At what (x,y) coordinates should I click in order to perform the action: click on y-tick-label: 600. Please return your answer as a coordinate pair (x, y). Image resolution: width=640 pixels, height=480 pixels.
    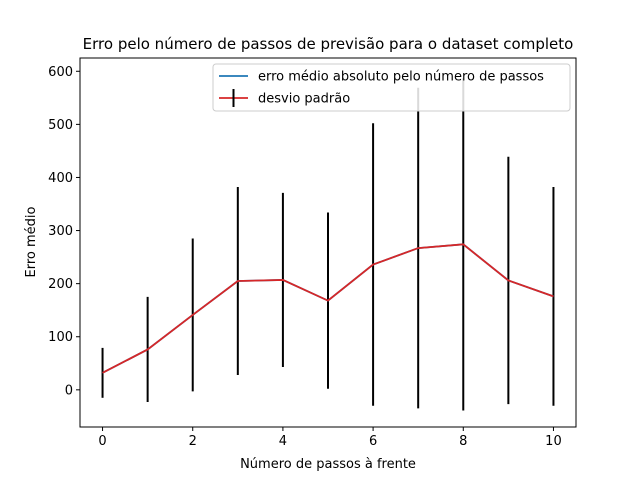
    Looking at the image, I should click on (60, 72).